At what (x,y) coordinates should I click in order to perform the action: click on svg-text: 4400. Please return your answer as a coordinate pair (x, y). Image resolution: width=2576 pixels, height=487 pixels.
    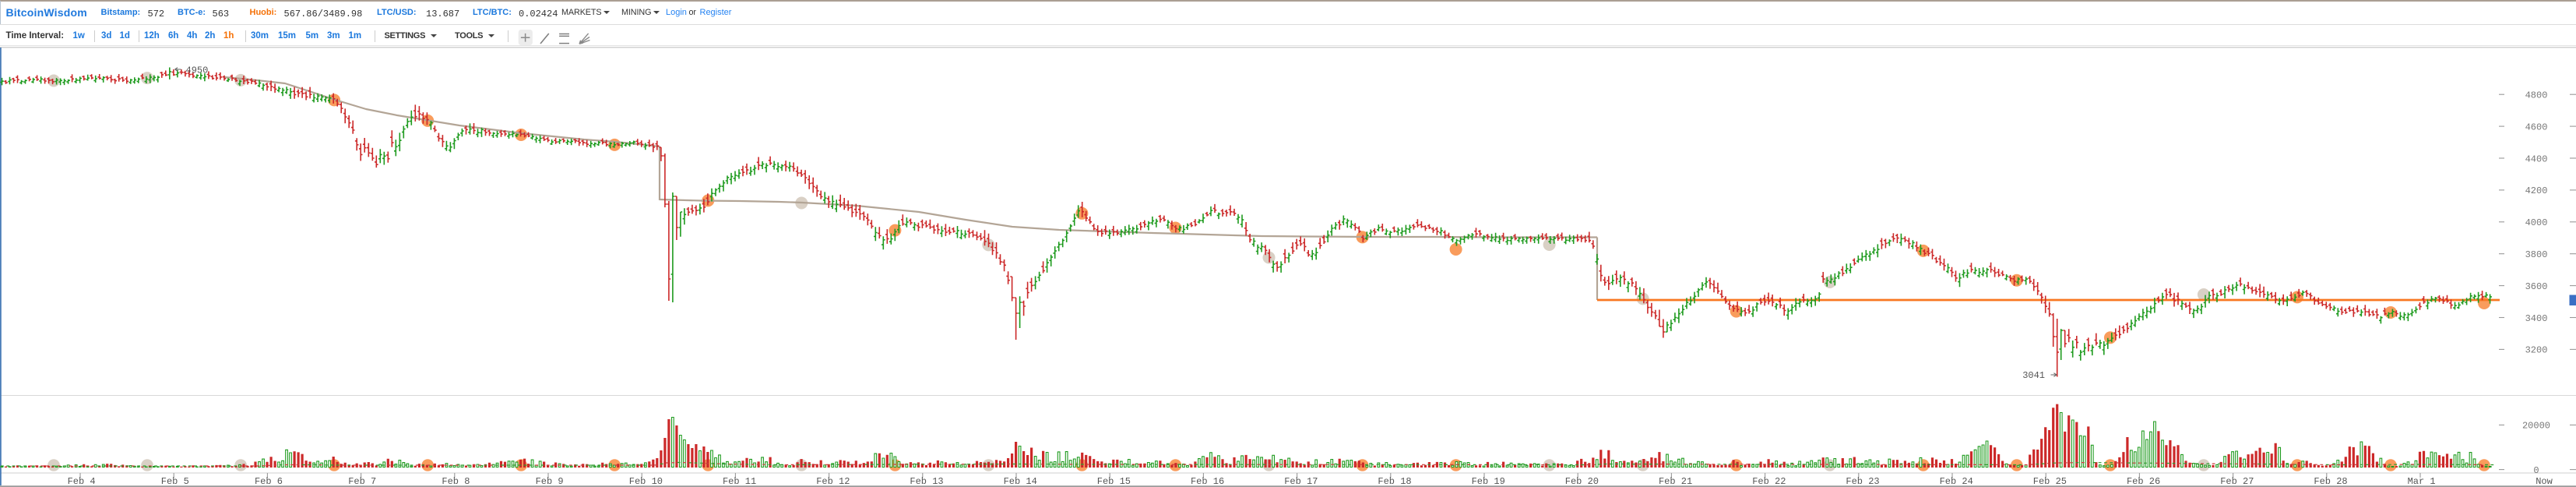
    Looking at the image, I should click on (2536, 159).